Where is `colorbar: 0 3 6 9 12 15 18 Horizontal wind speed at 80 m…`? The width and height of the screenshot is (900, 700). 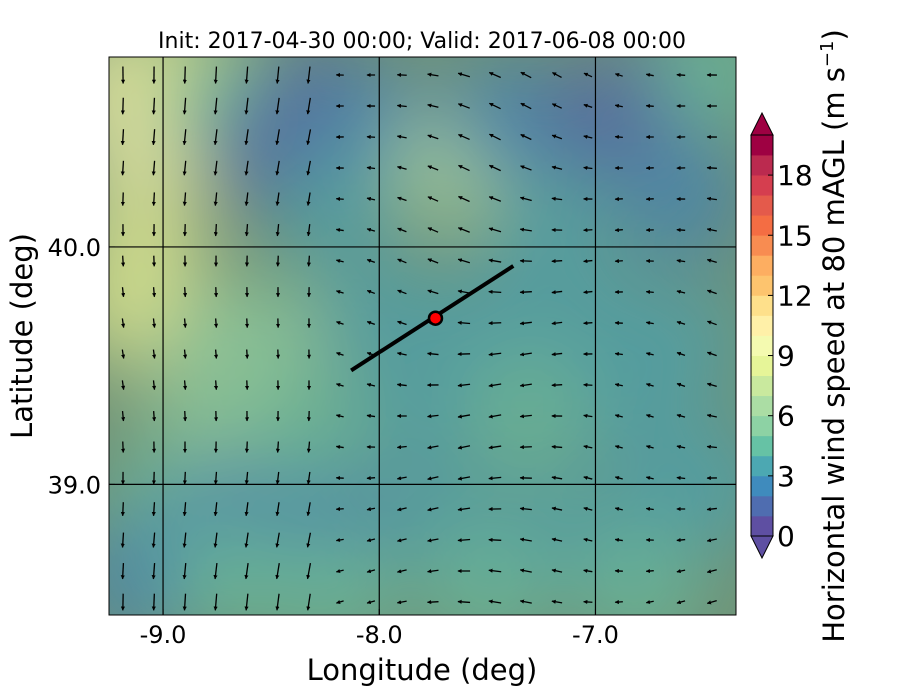
colorbar: 0 3 6 9 12 15 18 Horizontal wind speed at 80 m… is located at coordinates (800, 336).